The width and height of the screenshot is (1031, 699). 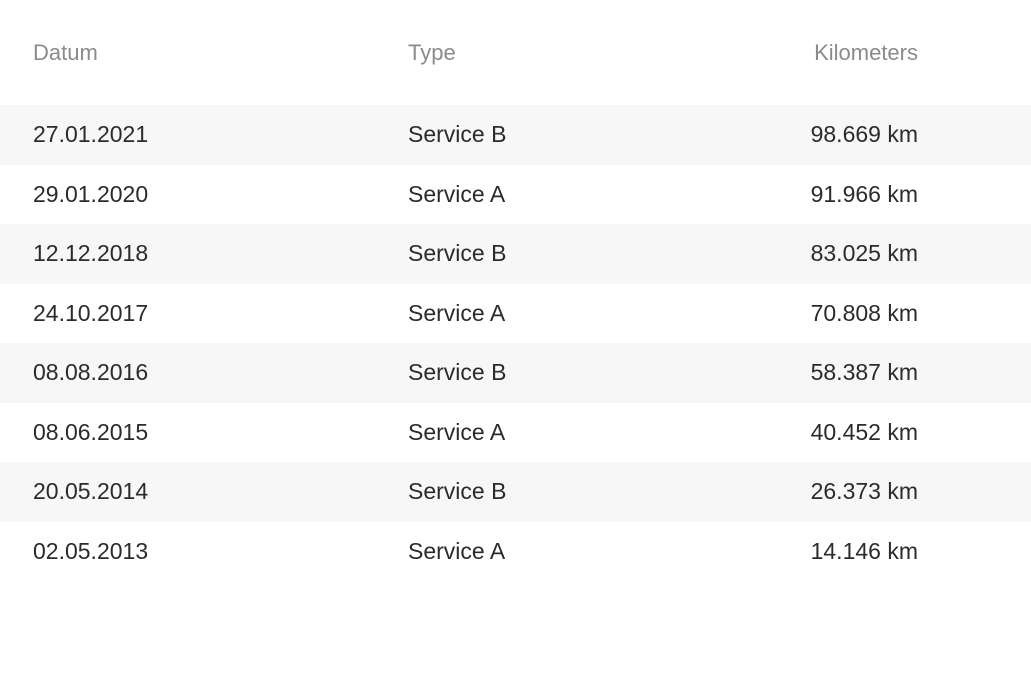 I want to click on column-header-kilometers: Kilometers, so click(x=890, y=52).